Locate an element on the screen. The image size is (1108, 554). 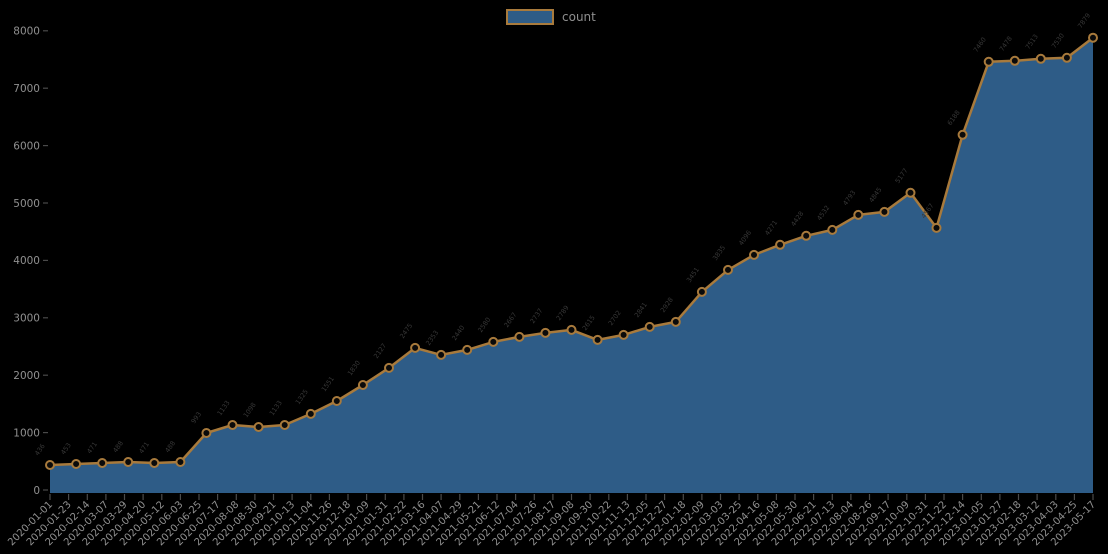
point-annotation: 2928 is located at coordinates (667, 305).